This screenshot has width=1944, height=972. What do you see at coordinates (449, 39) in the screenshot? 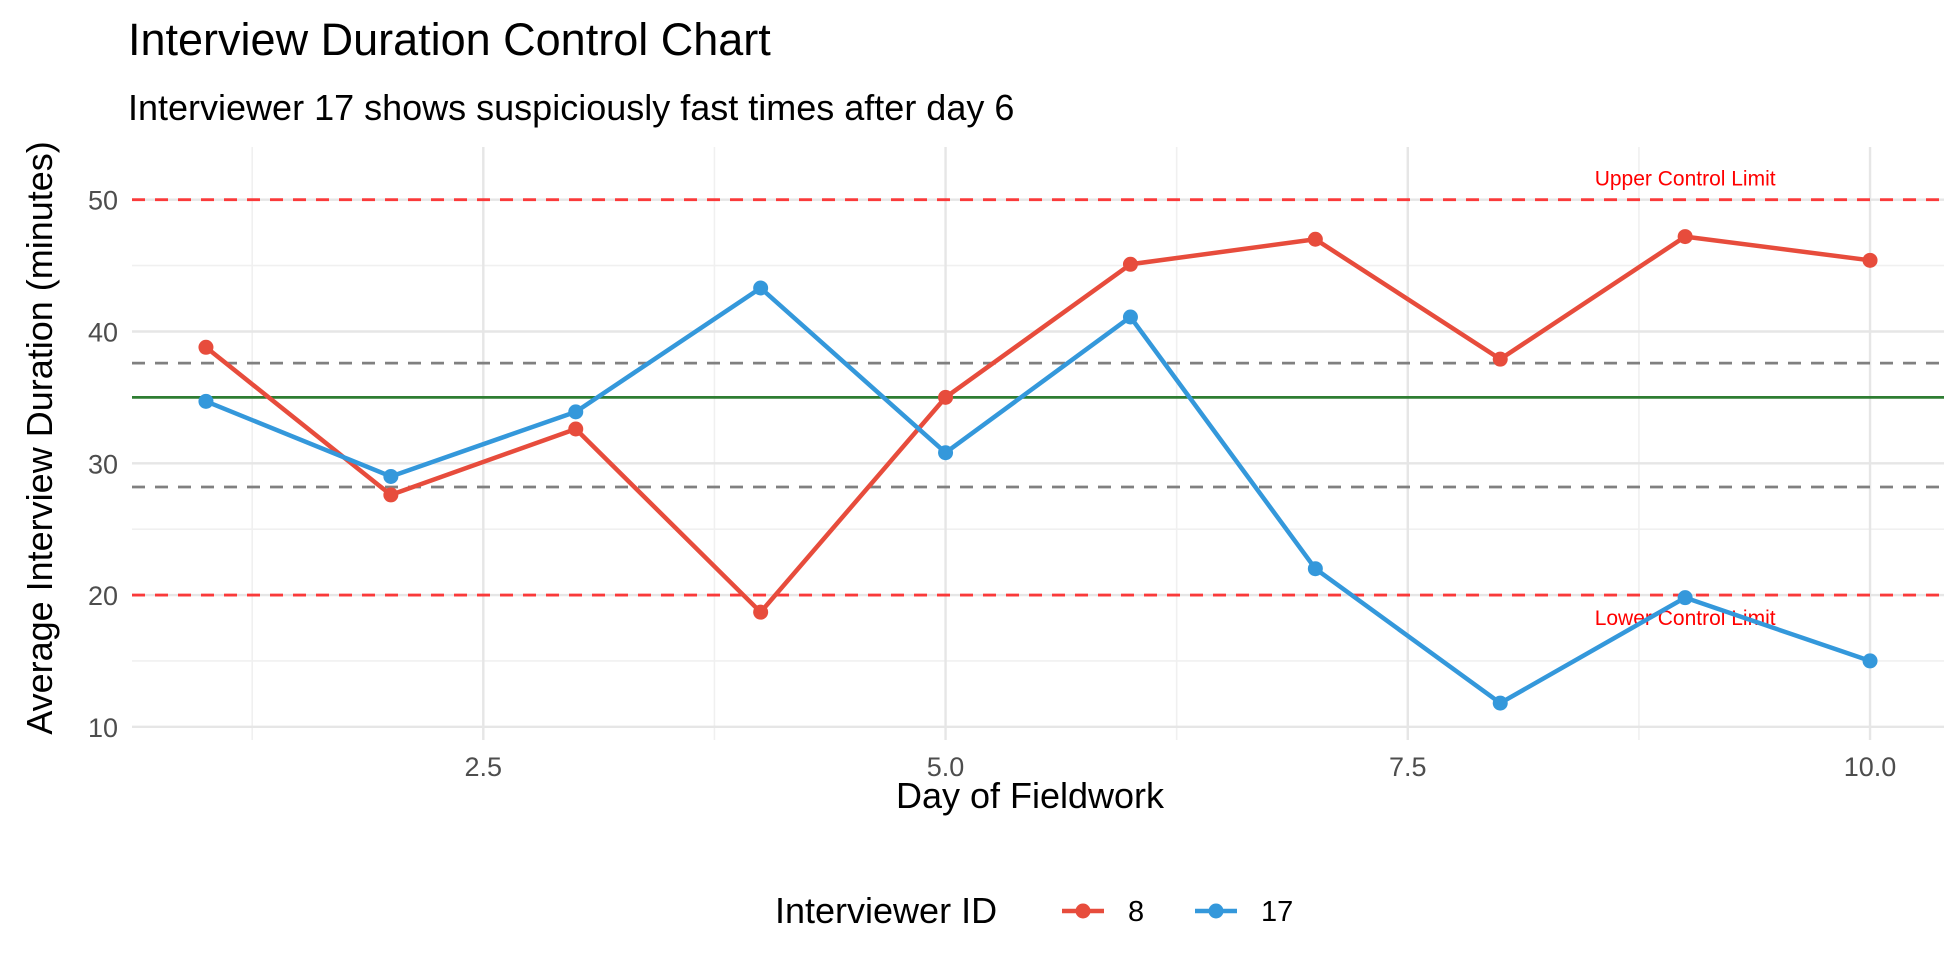
I see `chart-title: Interview Duration Control Chart` at bounding box center [449, 39].